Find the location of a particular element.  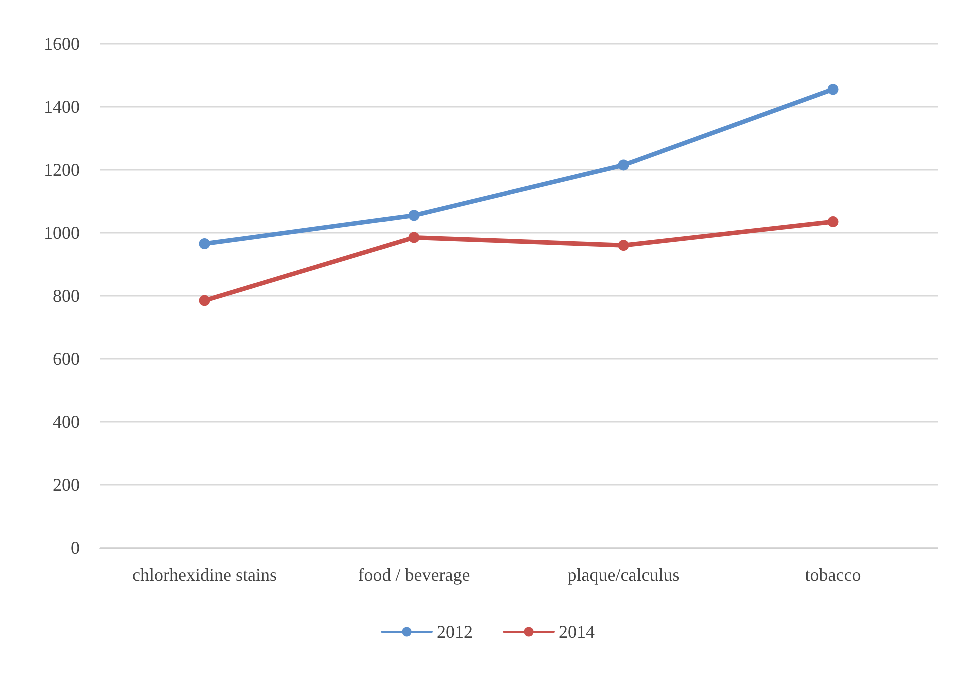

legend-label: 2014 is located at coordinates (577, 632).